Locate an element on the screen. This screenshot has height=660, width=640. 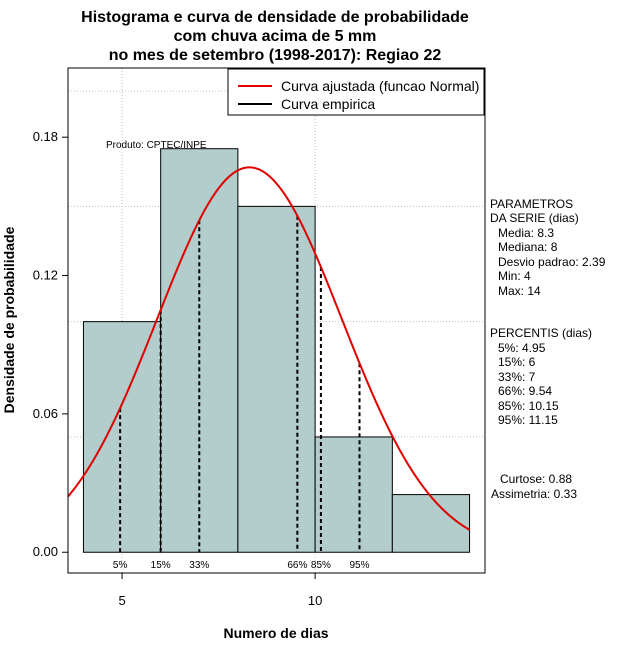
percentil-5: 5%: 4.95 is located at coordinates (522, 348).